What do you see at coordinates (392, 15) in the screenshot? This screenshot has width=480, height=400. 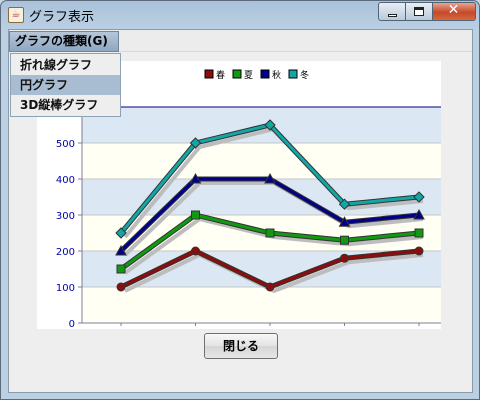 I see `minimize-icon` at bounding box center [392, 15].